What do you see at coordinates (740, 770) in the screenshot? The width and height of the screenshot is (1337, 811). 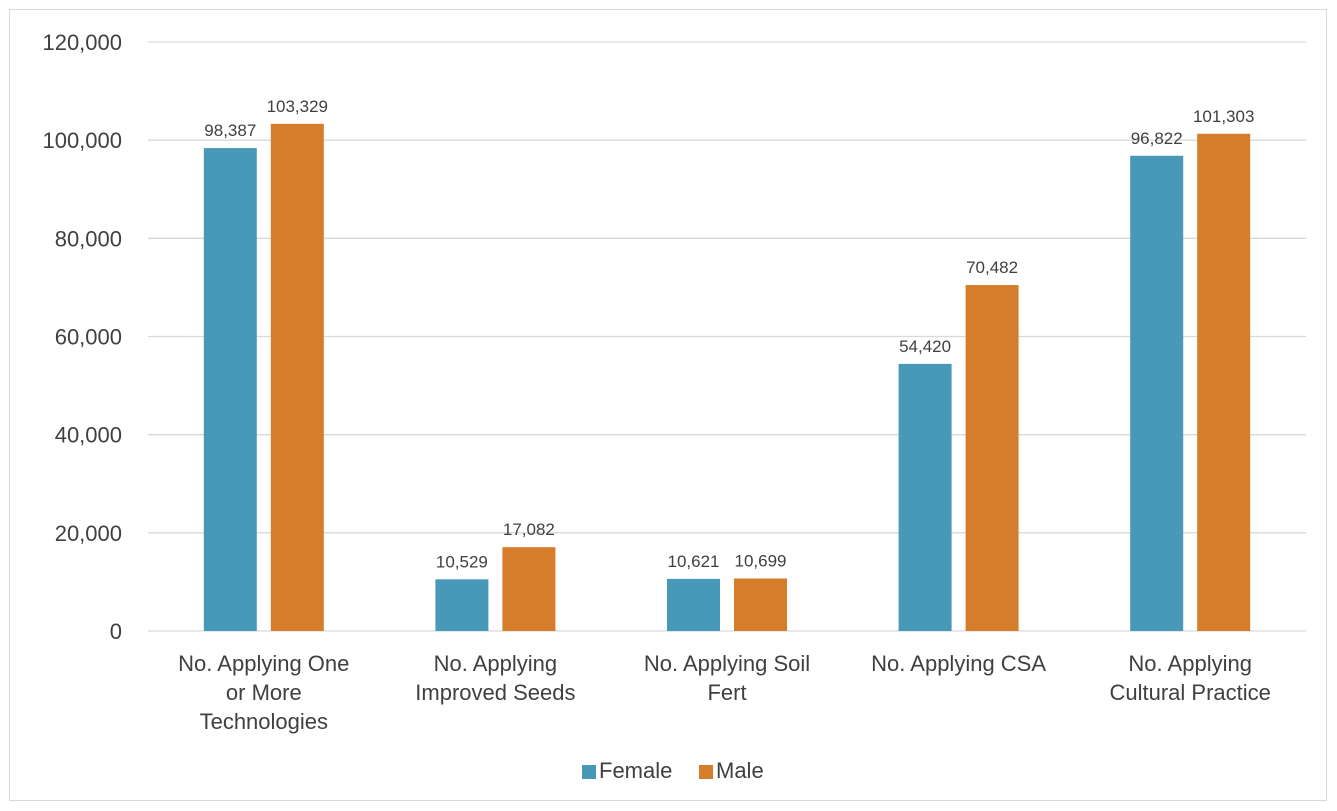 I see `legend-label-male: Male` at bounding box center [740, 770].